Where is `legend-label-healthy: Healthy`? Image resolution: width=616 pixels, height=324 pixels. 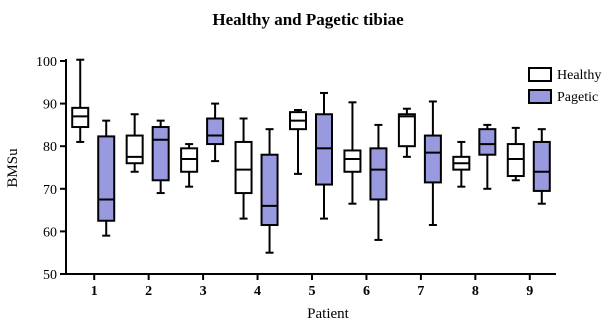 legend-label-healthy: Healthy is located at coordinates (579, 75).